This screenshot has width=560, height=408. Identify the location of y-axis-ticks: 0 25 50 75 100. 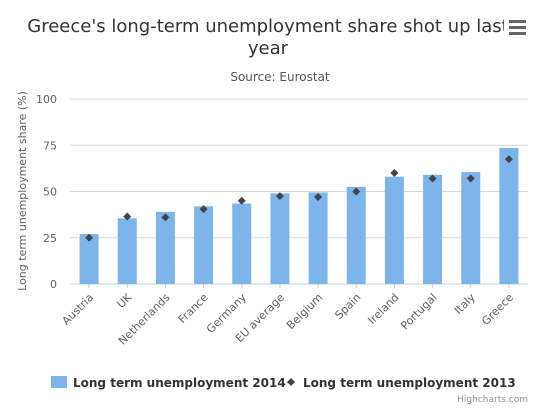
(46, 192).